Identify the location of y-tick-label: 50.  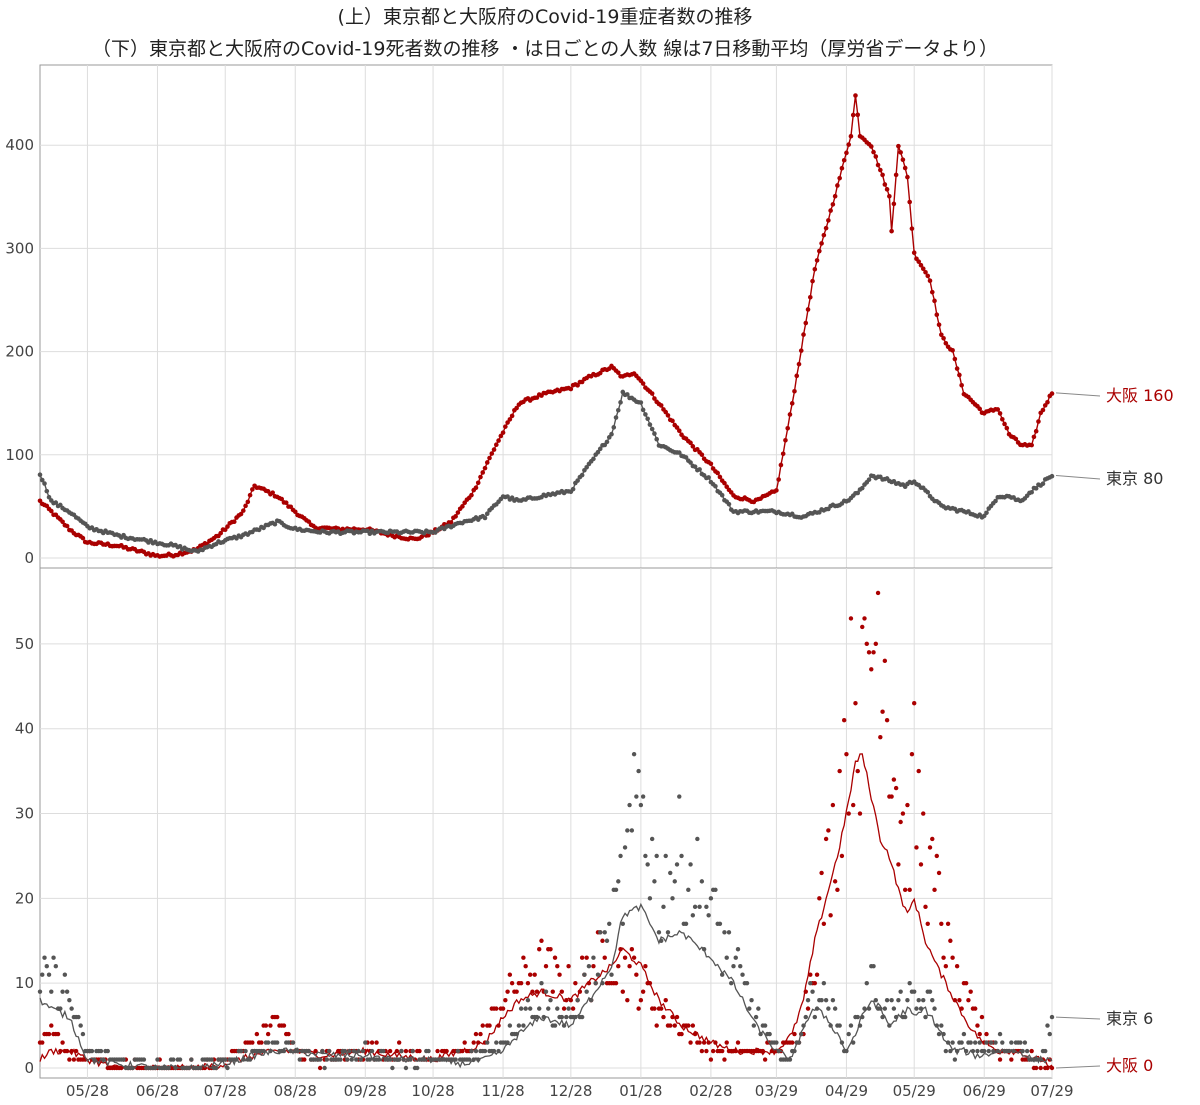
(24, 644).